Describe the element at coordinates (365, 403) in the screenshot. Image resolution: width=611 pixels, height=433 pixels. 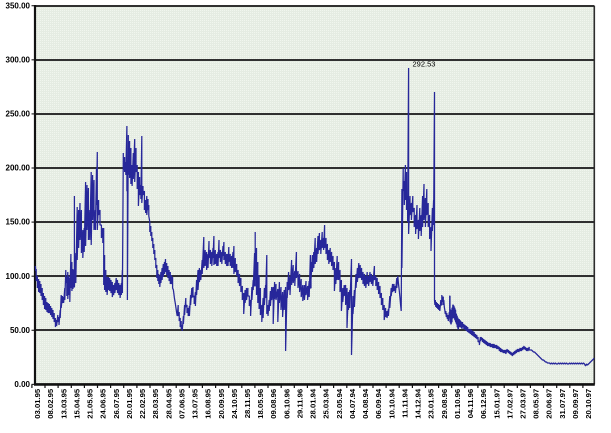
I see `svg-text: 04.08.94` at that location.